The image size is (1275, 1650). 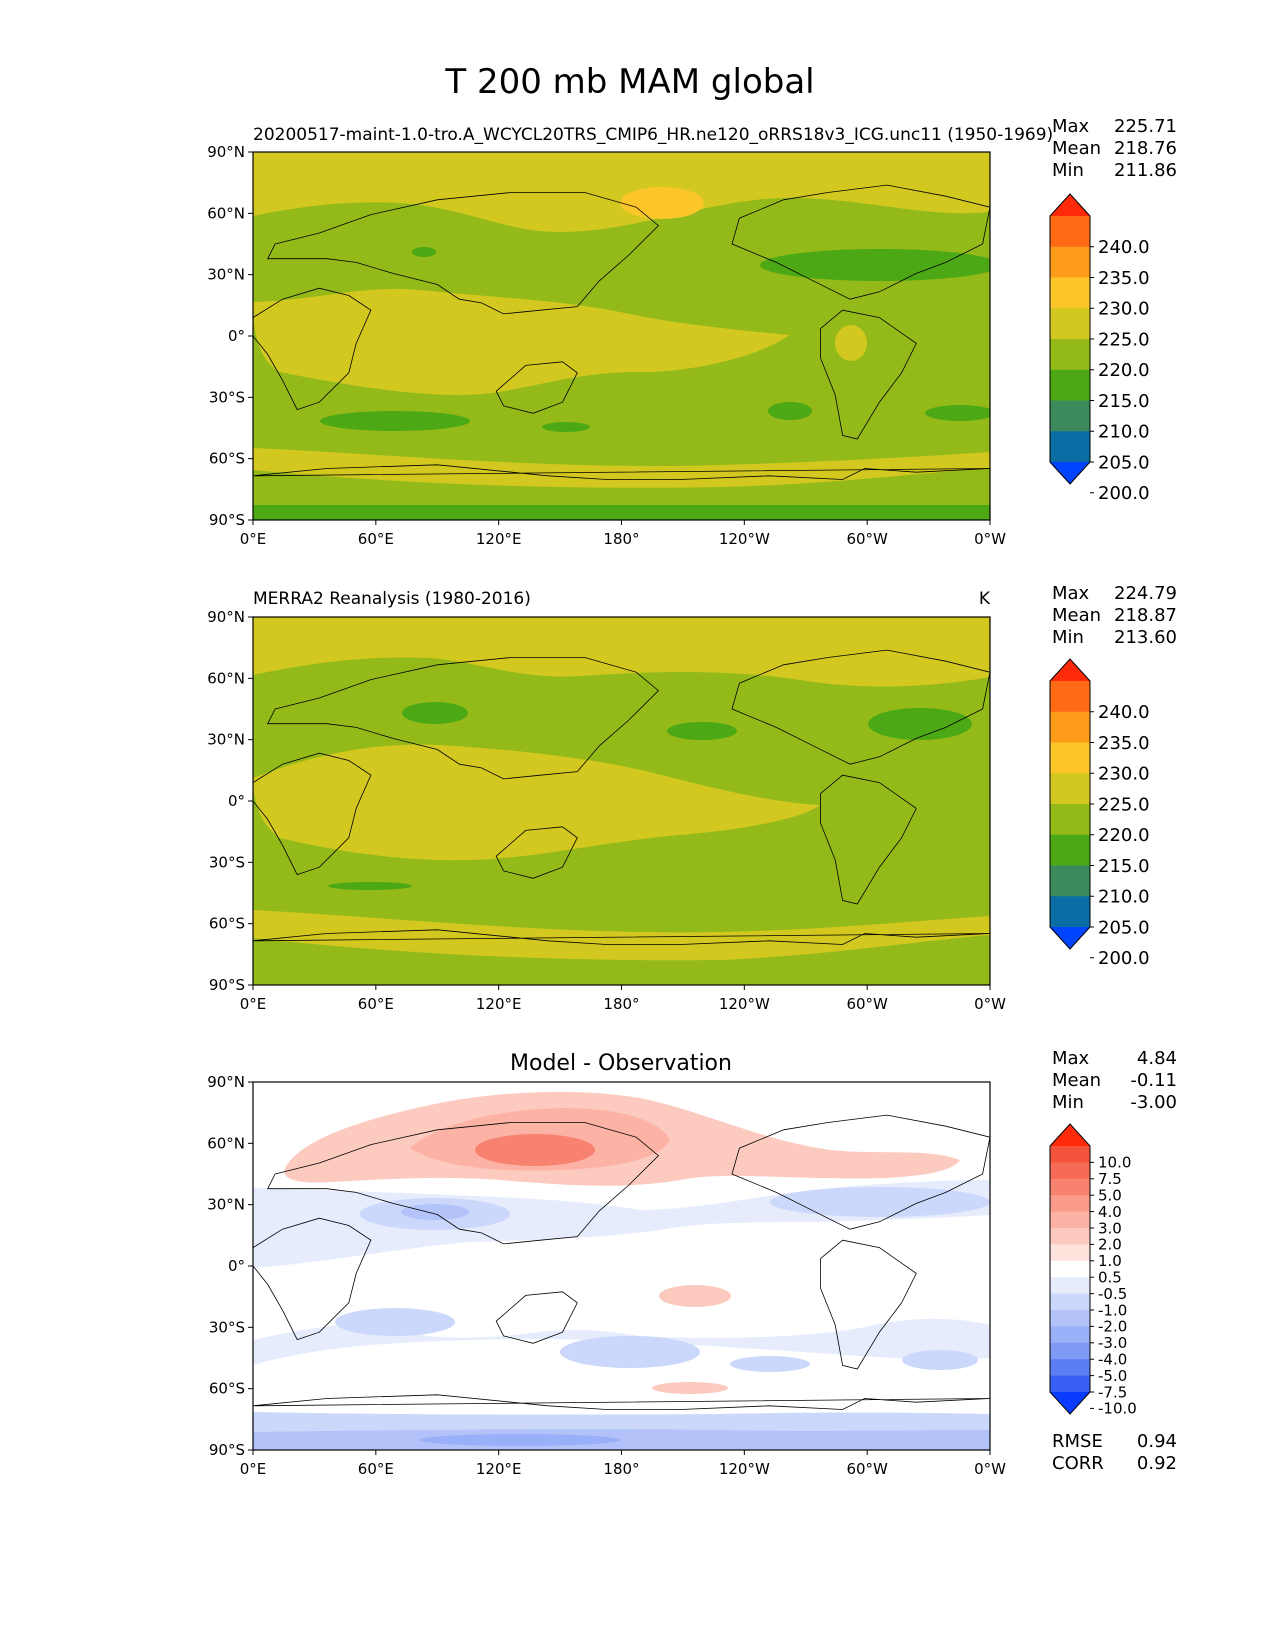 What do you see at coordinates (1117, 1409) in the screenshot?
I see `colorbar-tick-label: -10.0` at bounding box center [1117, 1409].